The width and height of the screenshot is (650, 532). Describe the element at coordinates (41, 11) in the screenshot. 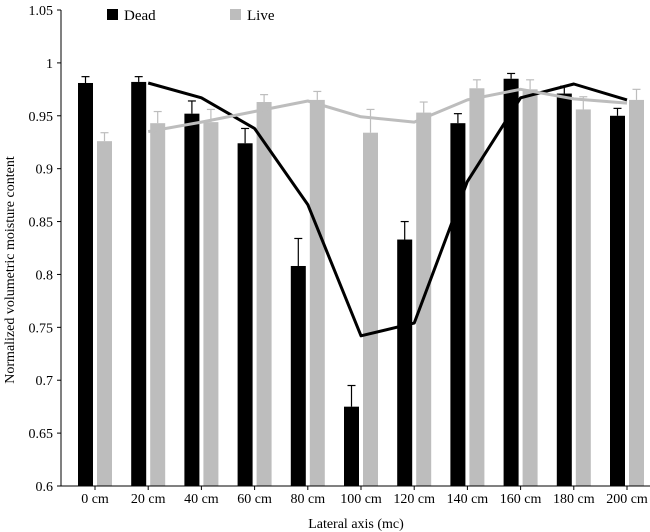

I see `y-tick-label: 1.05` at that location.